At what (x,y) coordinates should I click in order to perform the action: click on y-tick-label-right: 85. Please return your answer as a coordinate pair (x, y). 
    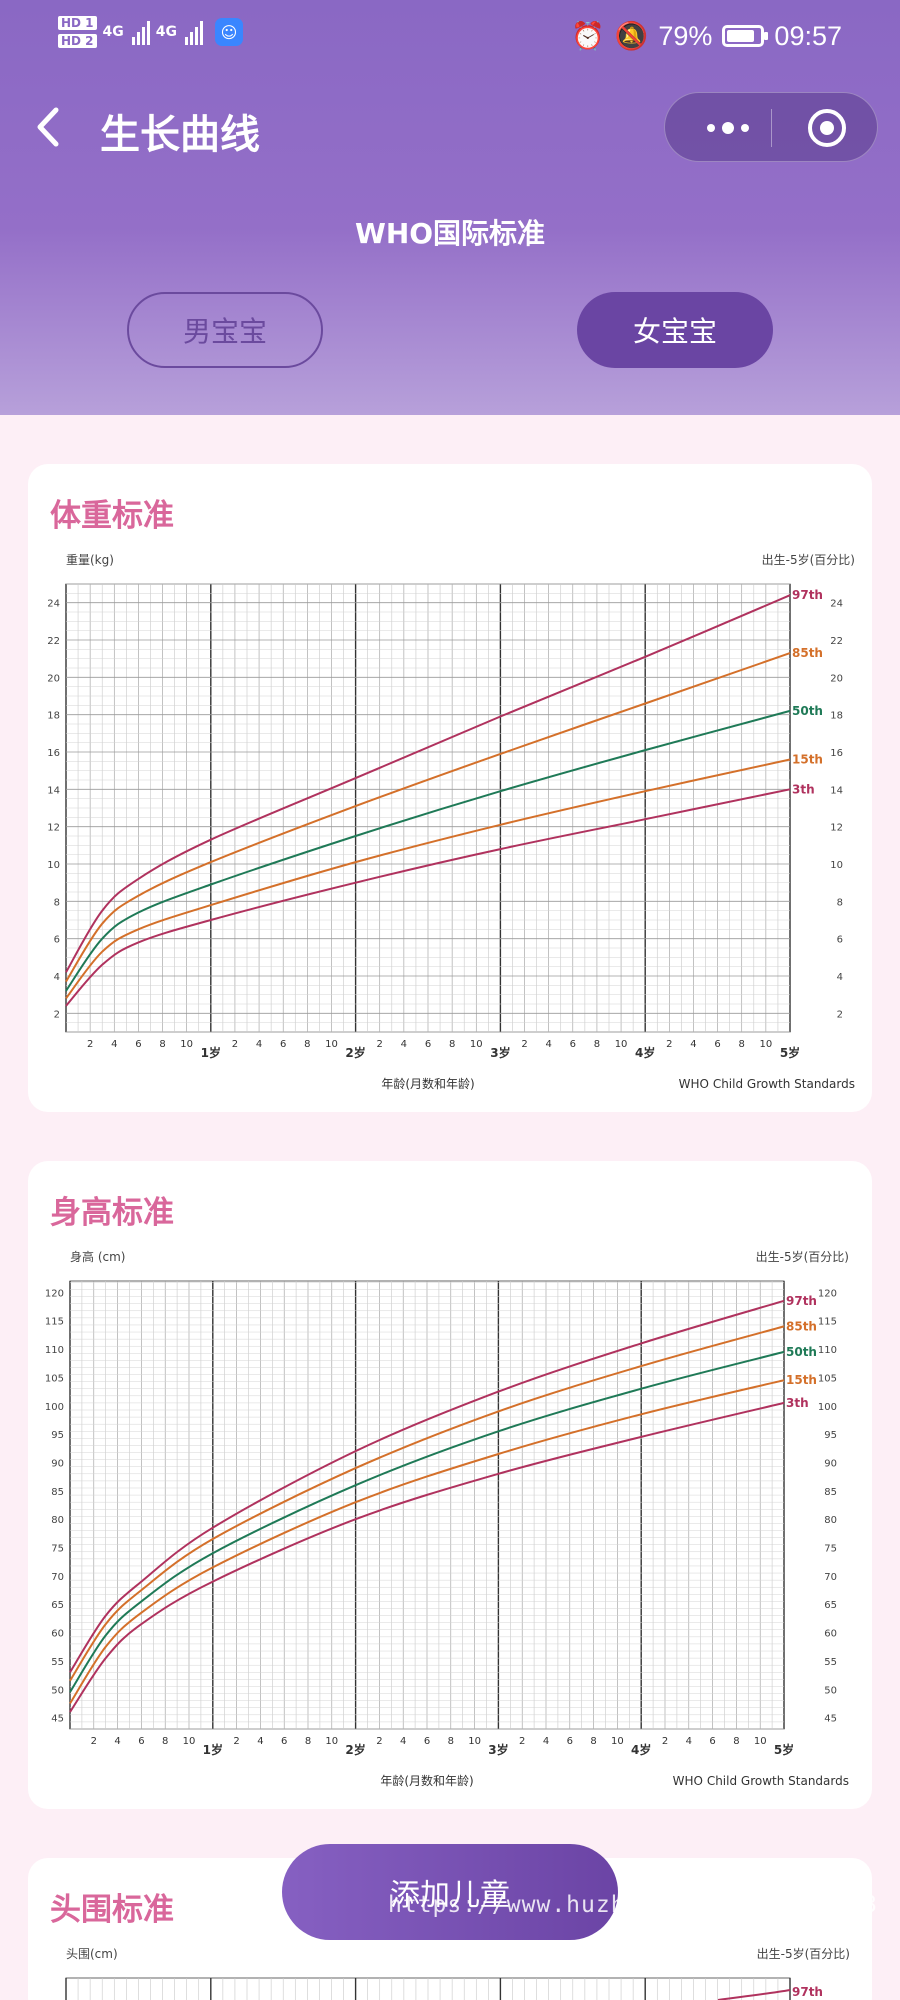
    Looking at the image, I should click on (830, 1492).